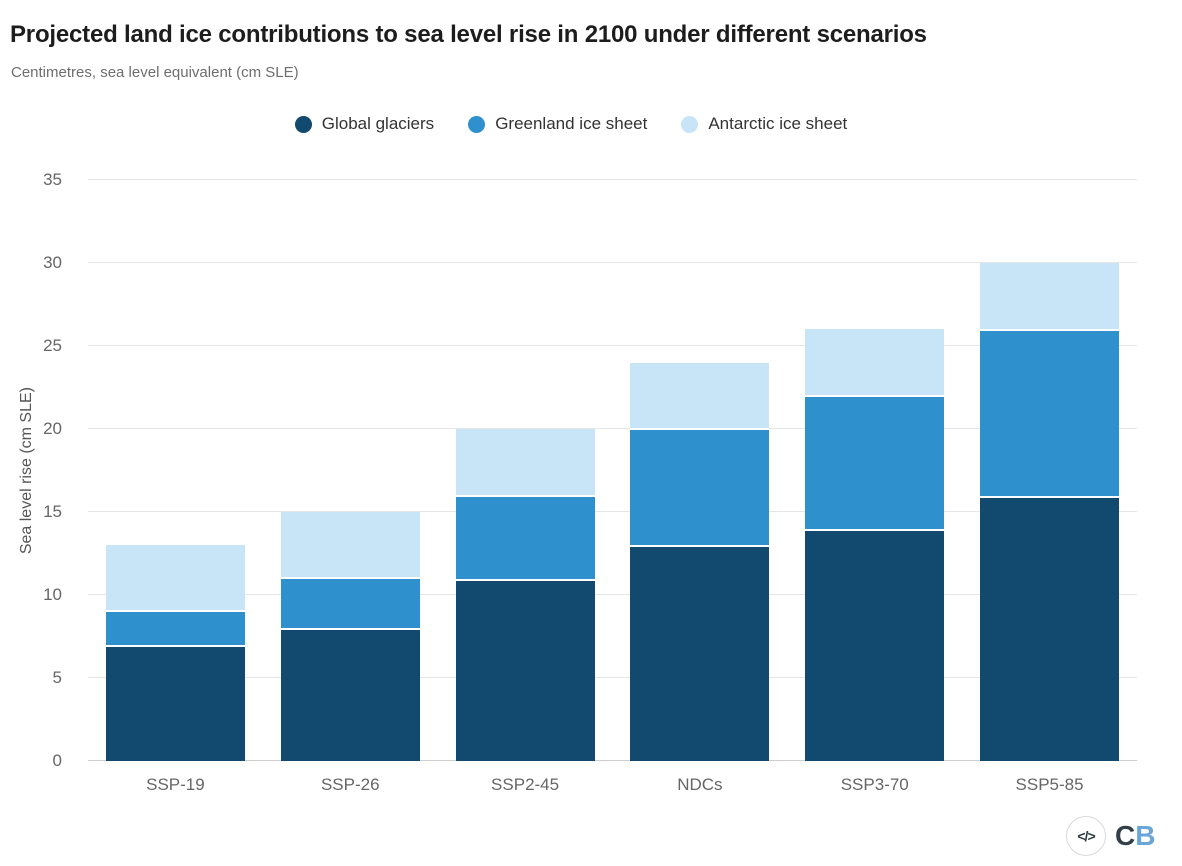 This screenshot has height=866, width=1182. What do you see at coordinates (52, 428) in the screenshot?
I see `y-tick-label-20: 20` at bounding box center [52, 428].